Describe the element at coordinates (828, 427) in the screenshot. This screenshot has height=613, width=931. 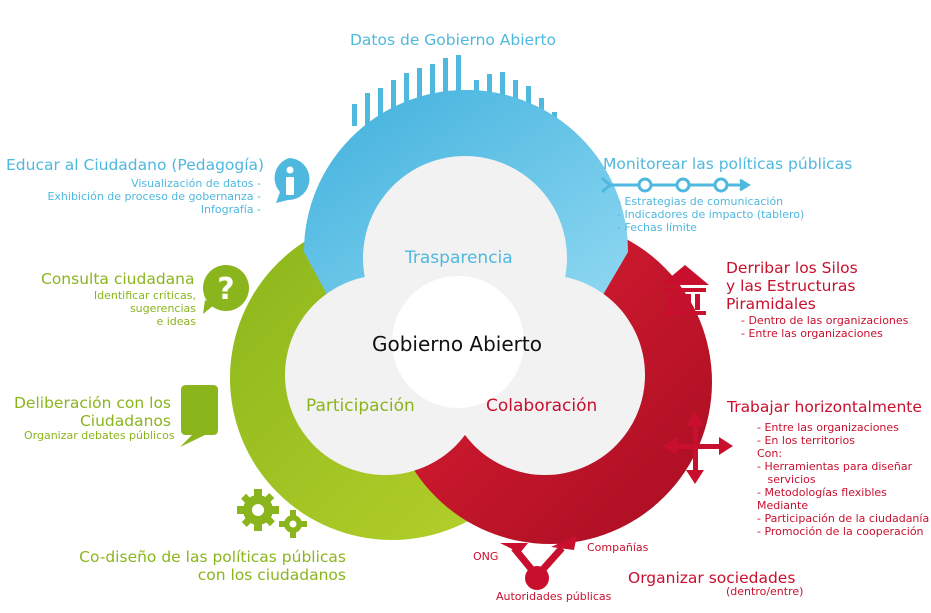
I see `horizontal-item: - Entre las organizaciones` at that location.